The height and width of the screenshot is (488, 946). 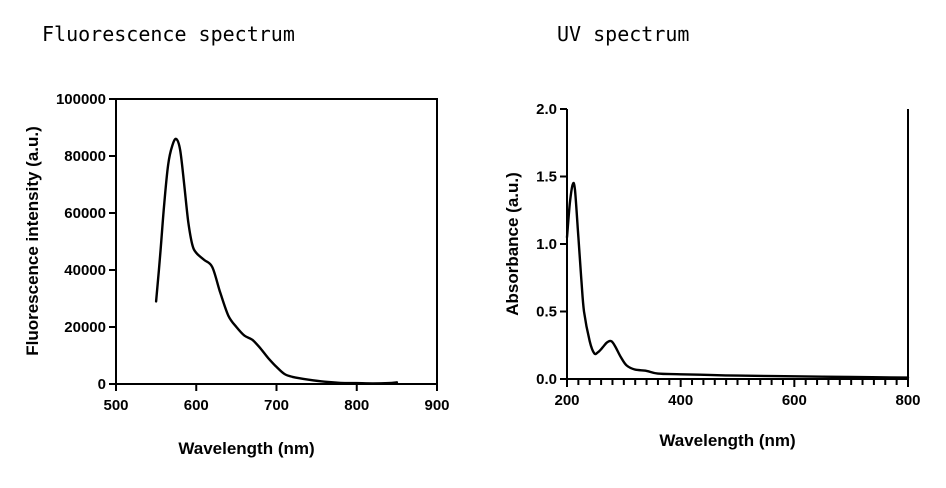 I want to click on fluor-y-tick-label: 0, so click(x=102, y=384).